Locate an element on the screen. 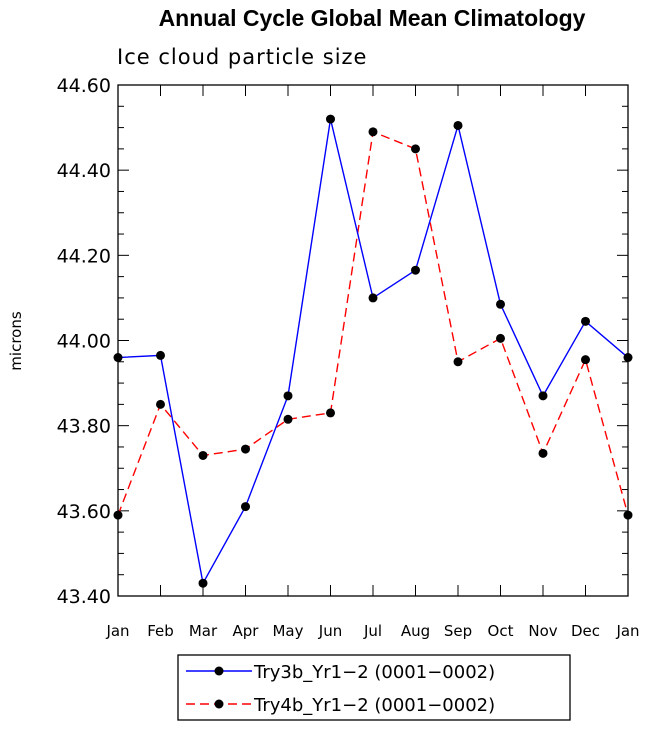 This screenshot has width=649, height=729. x-tick-label: Mar is located at coordinates (203, 631).